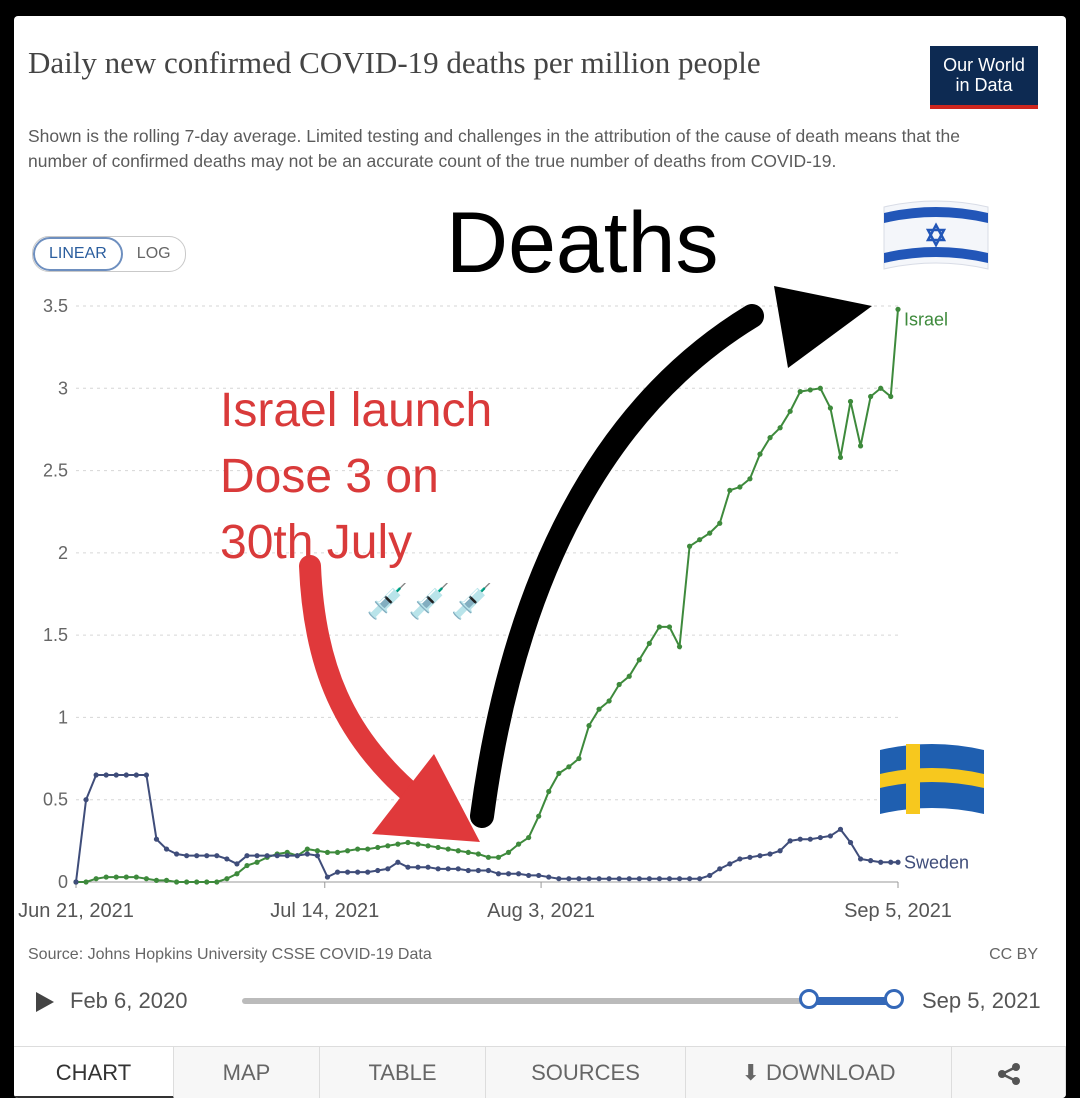  I want to click on linear-scale-button: LINEAR, so click(78, 254).